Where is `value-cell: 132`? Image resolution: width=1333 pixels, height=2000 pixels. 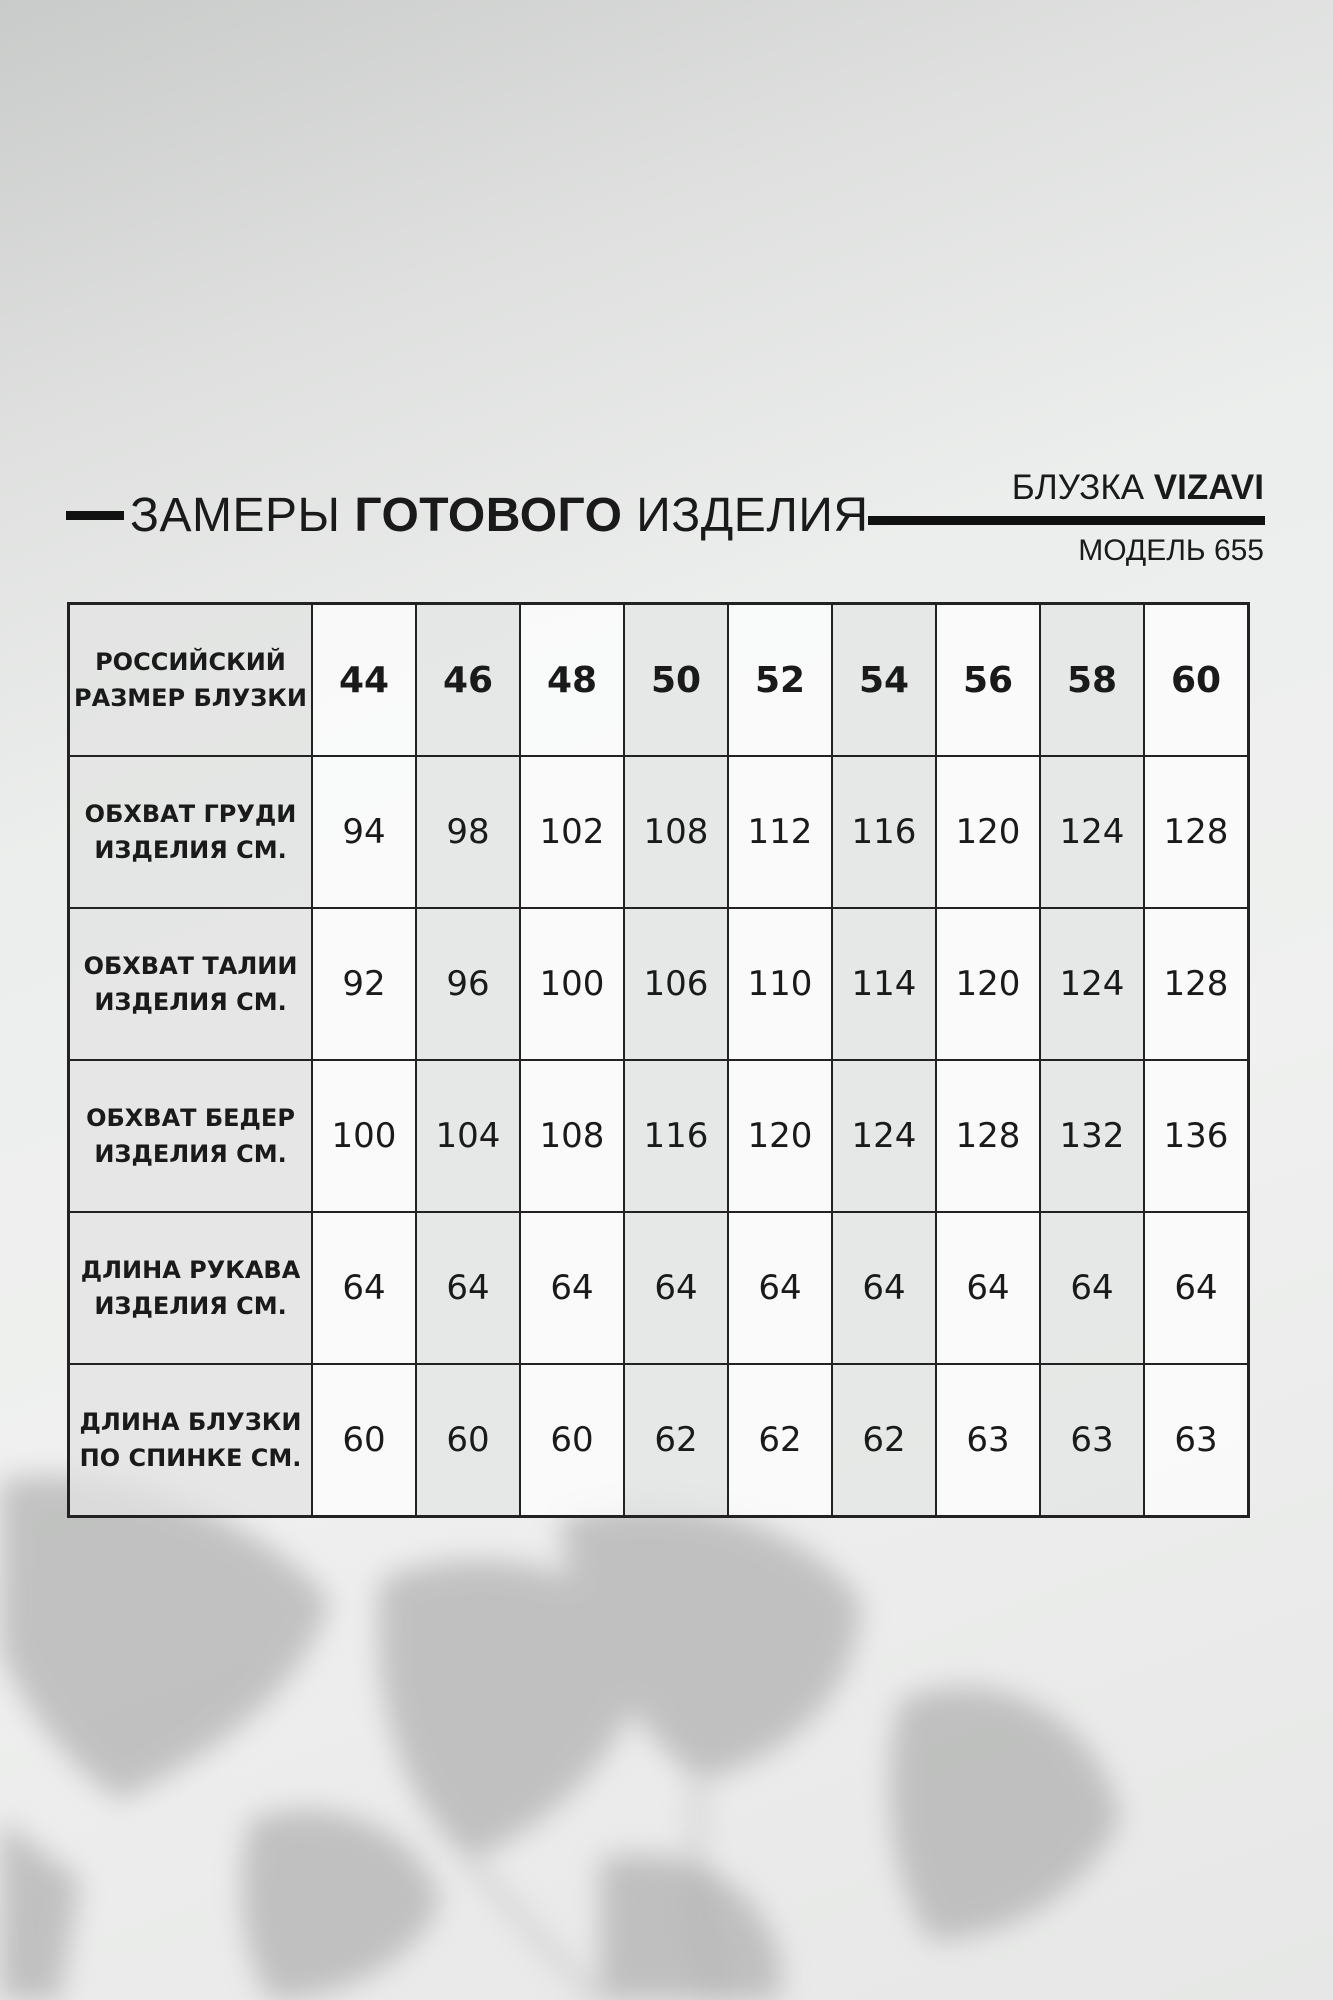
value-cell: 132 is located at coordinates (1092, 1136).